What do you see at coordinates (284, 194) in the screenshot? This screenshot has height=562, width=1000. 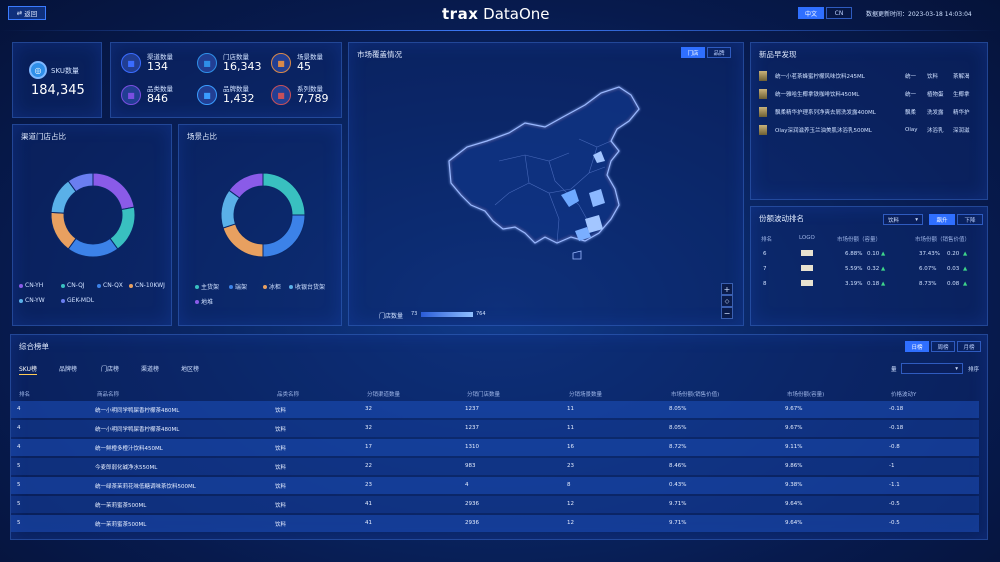 I see `donut-slice-主货架` at bounding box center [284, 194].